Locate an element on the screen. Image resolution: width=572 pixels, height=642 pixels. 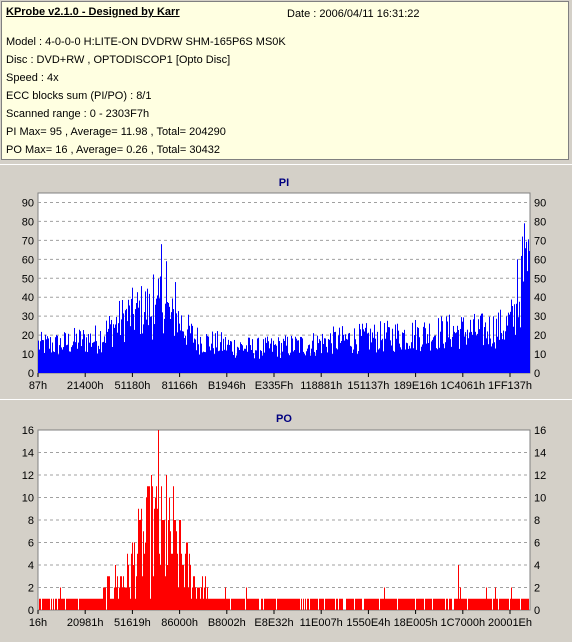
ecc-line: ECC blocks sum (PI/PO) : 8/1 is located at coordinates (79, 96).